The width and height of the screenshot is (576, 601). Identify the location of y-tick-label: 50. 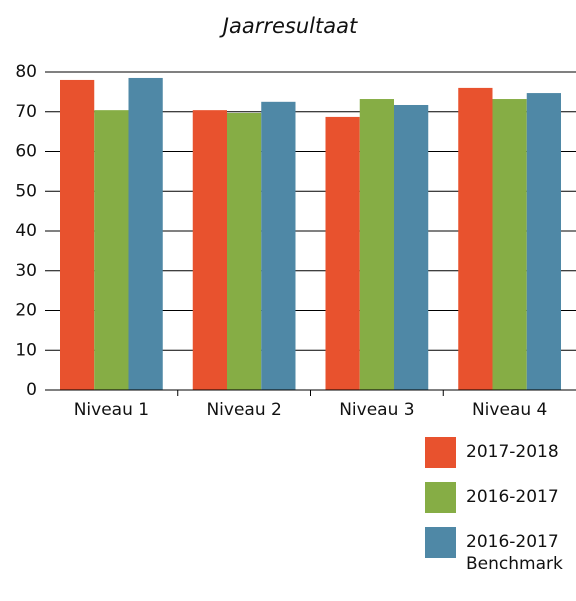
(26, 191).